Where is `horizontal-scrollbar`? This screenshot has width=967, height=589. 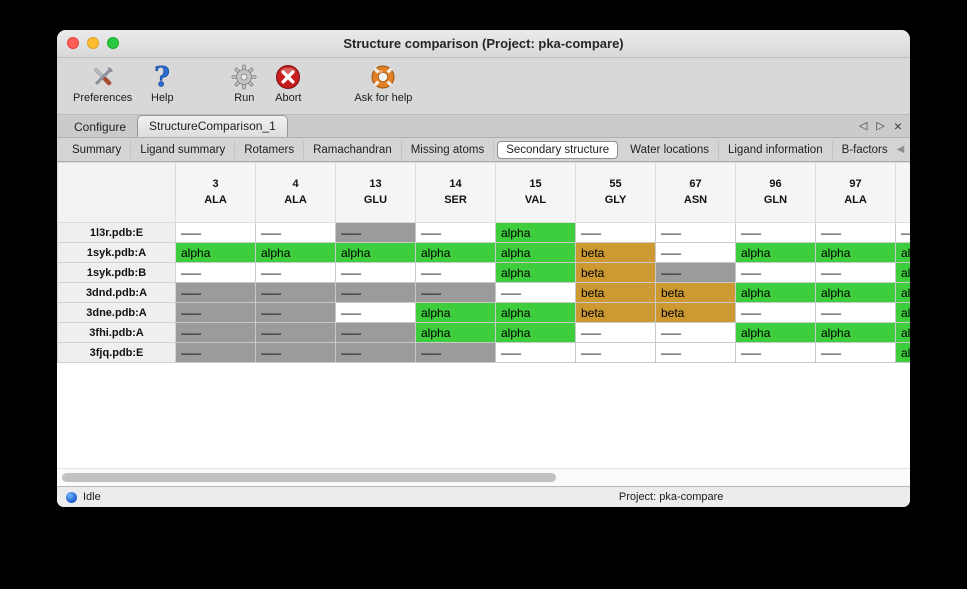
horizontal-scrollbar is located at coordinates (483, 477).